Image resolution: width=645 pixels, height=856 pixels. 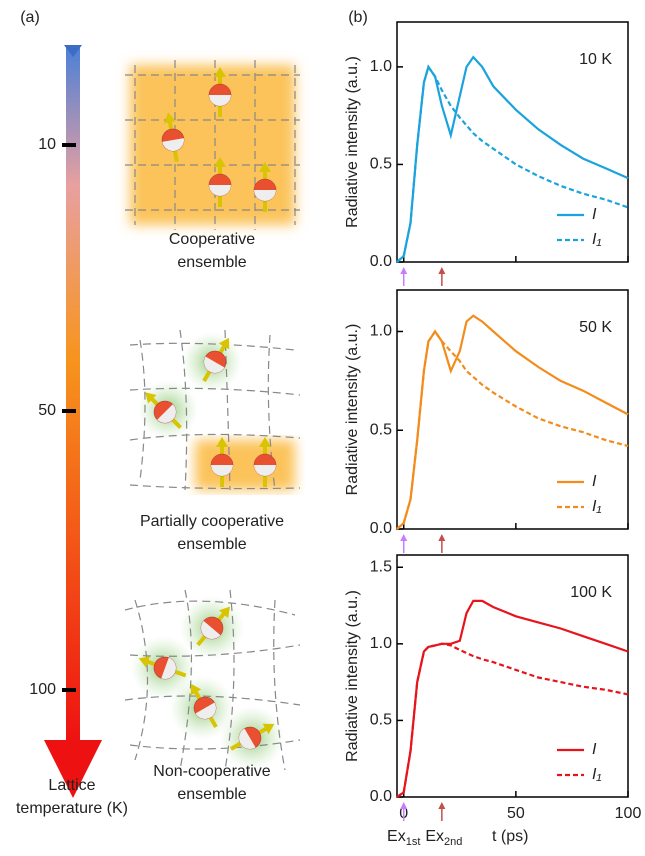 What do you see at coordinates (212, 771) in the screenshot?
I see `ensemble-caption: Non-cooperative` at bounding box center [212, 771].